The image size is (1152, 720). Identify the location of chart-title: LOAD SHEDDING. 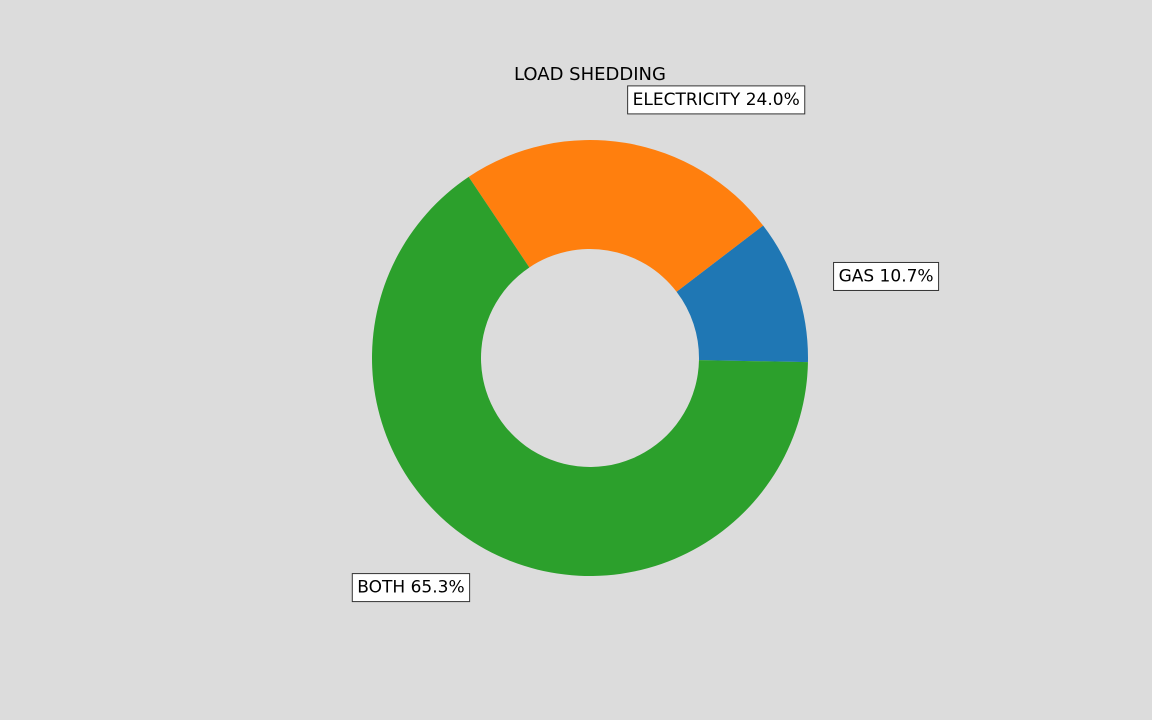
(590, 74).